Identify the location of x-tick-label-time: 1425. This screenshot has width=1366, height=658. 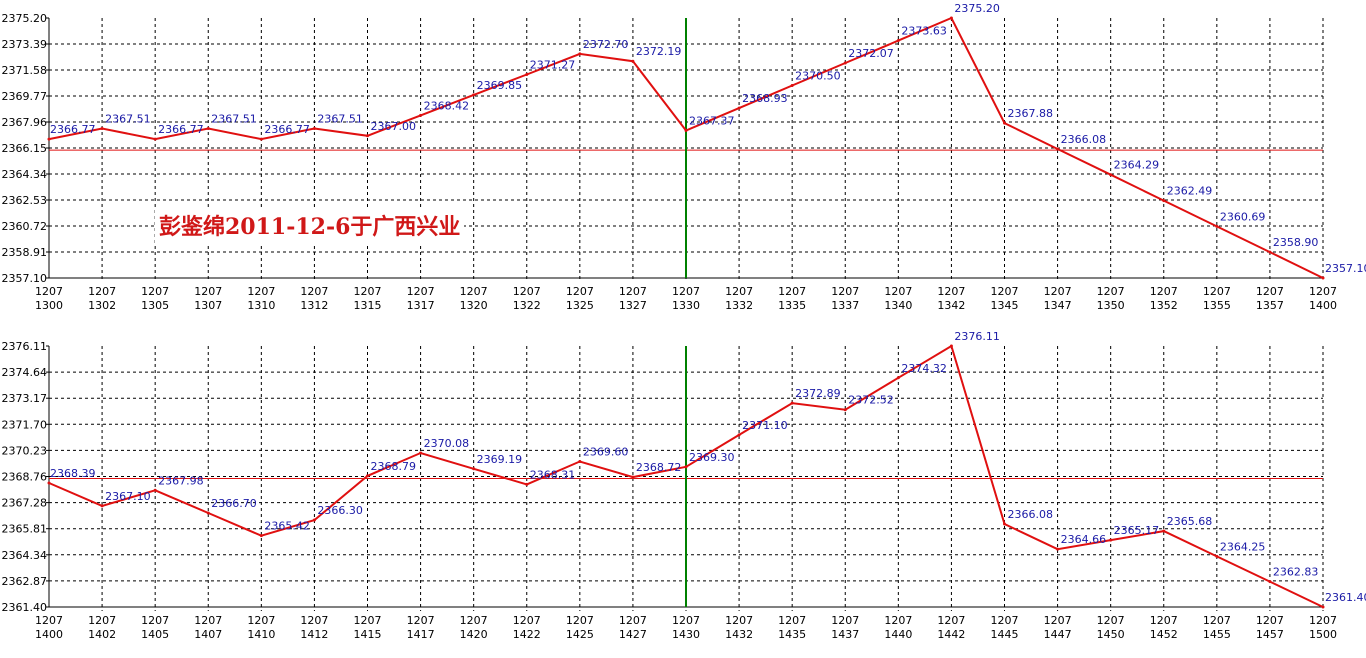
(580, 634).